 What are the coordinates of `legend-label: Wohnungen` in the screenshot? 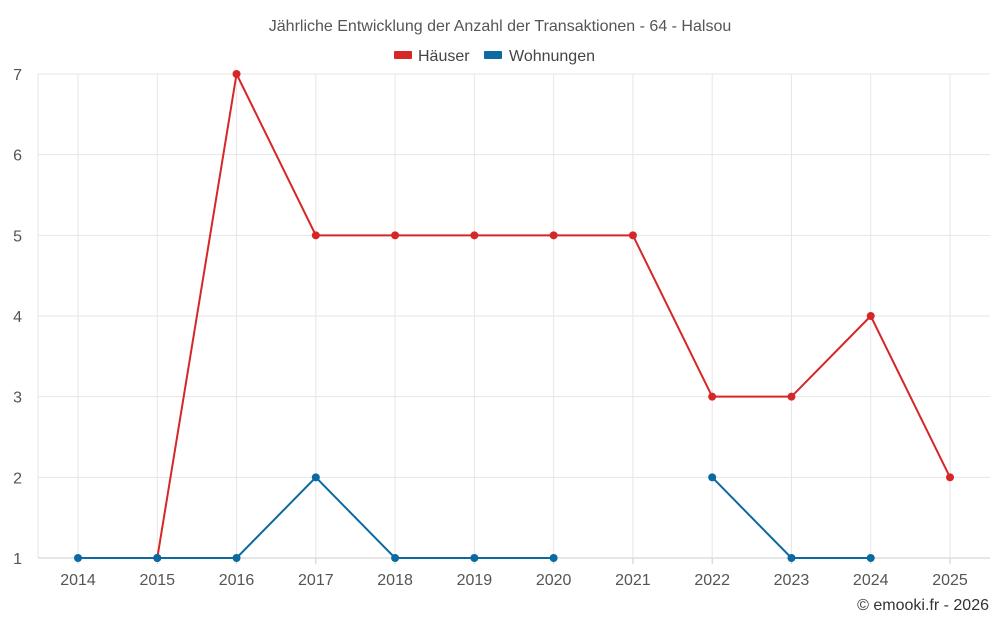 It's located at (552, 56).